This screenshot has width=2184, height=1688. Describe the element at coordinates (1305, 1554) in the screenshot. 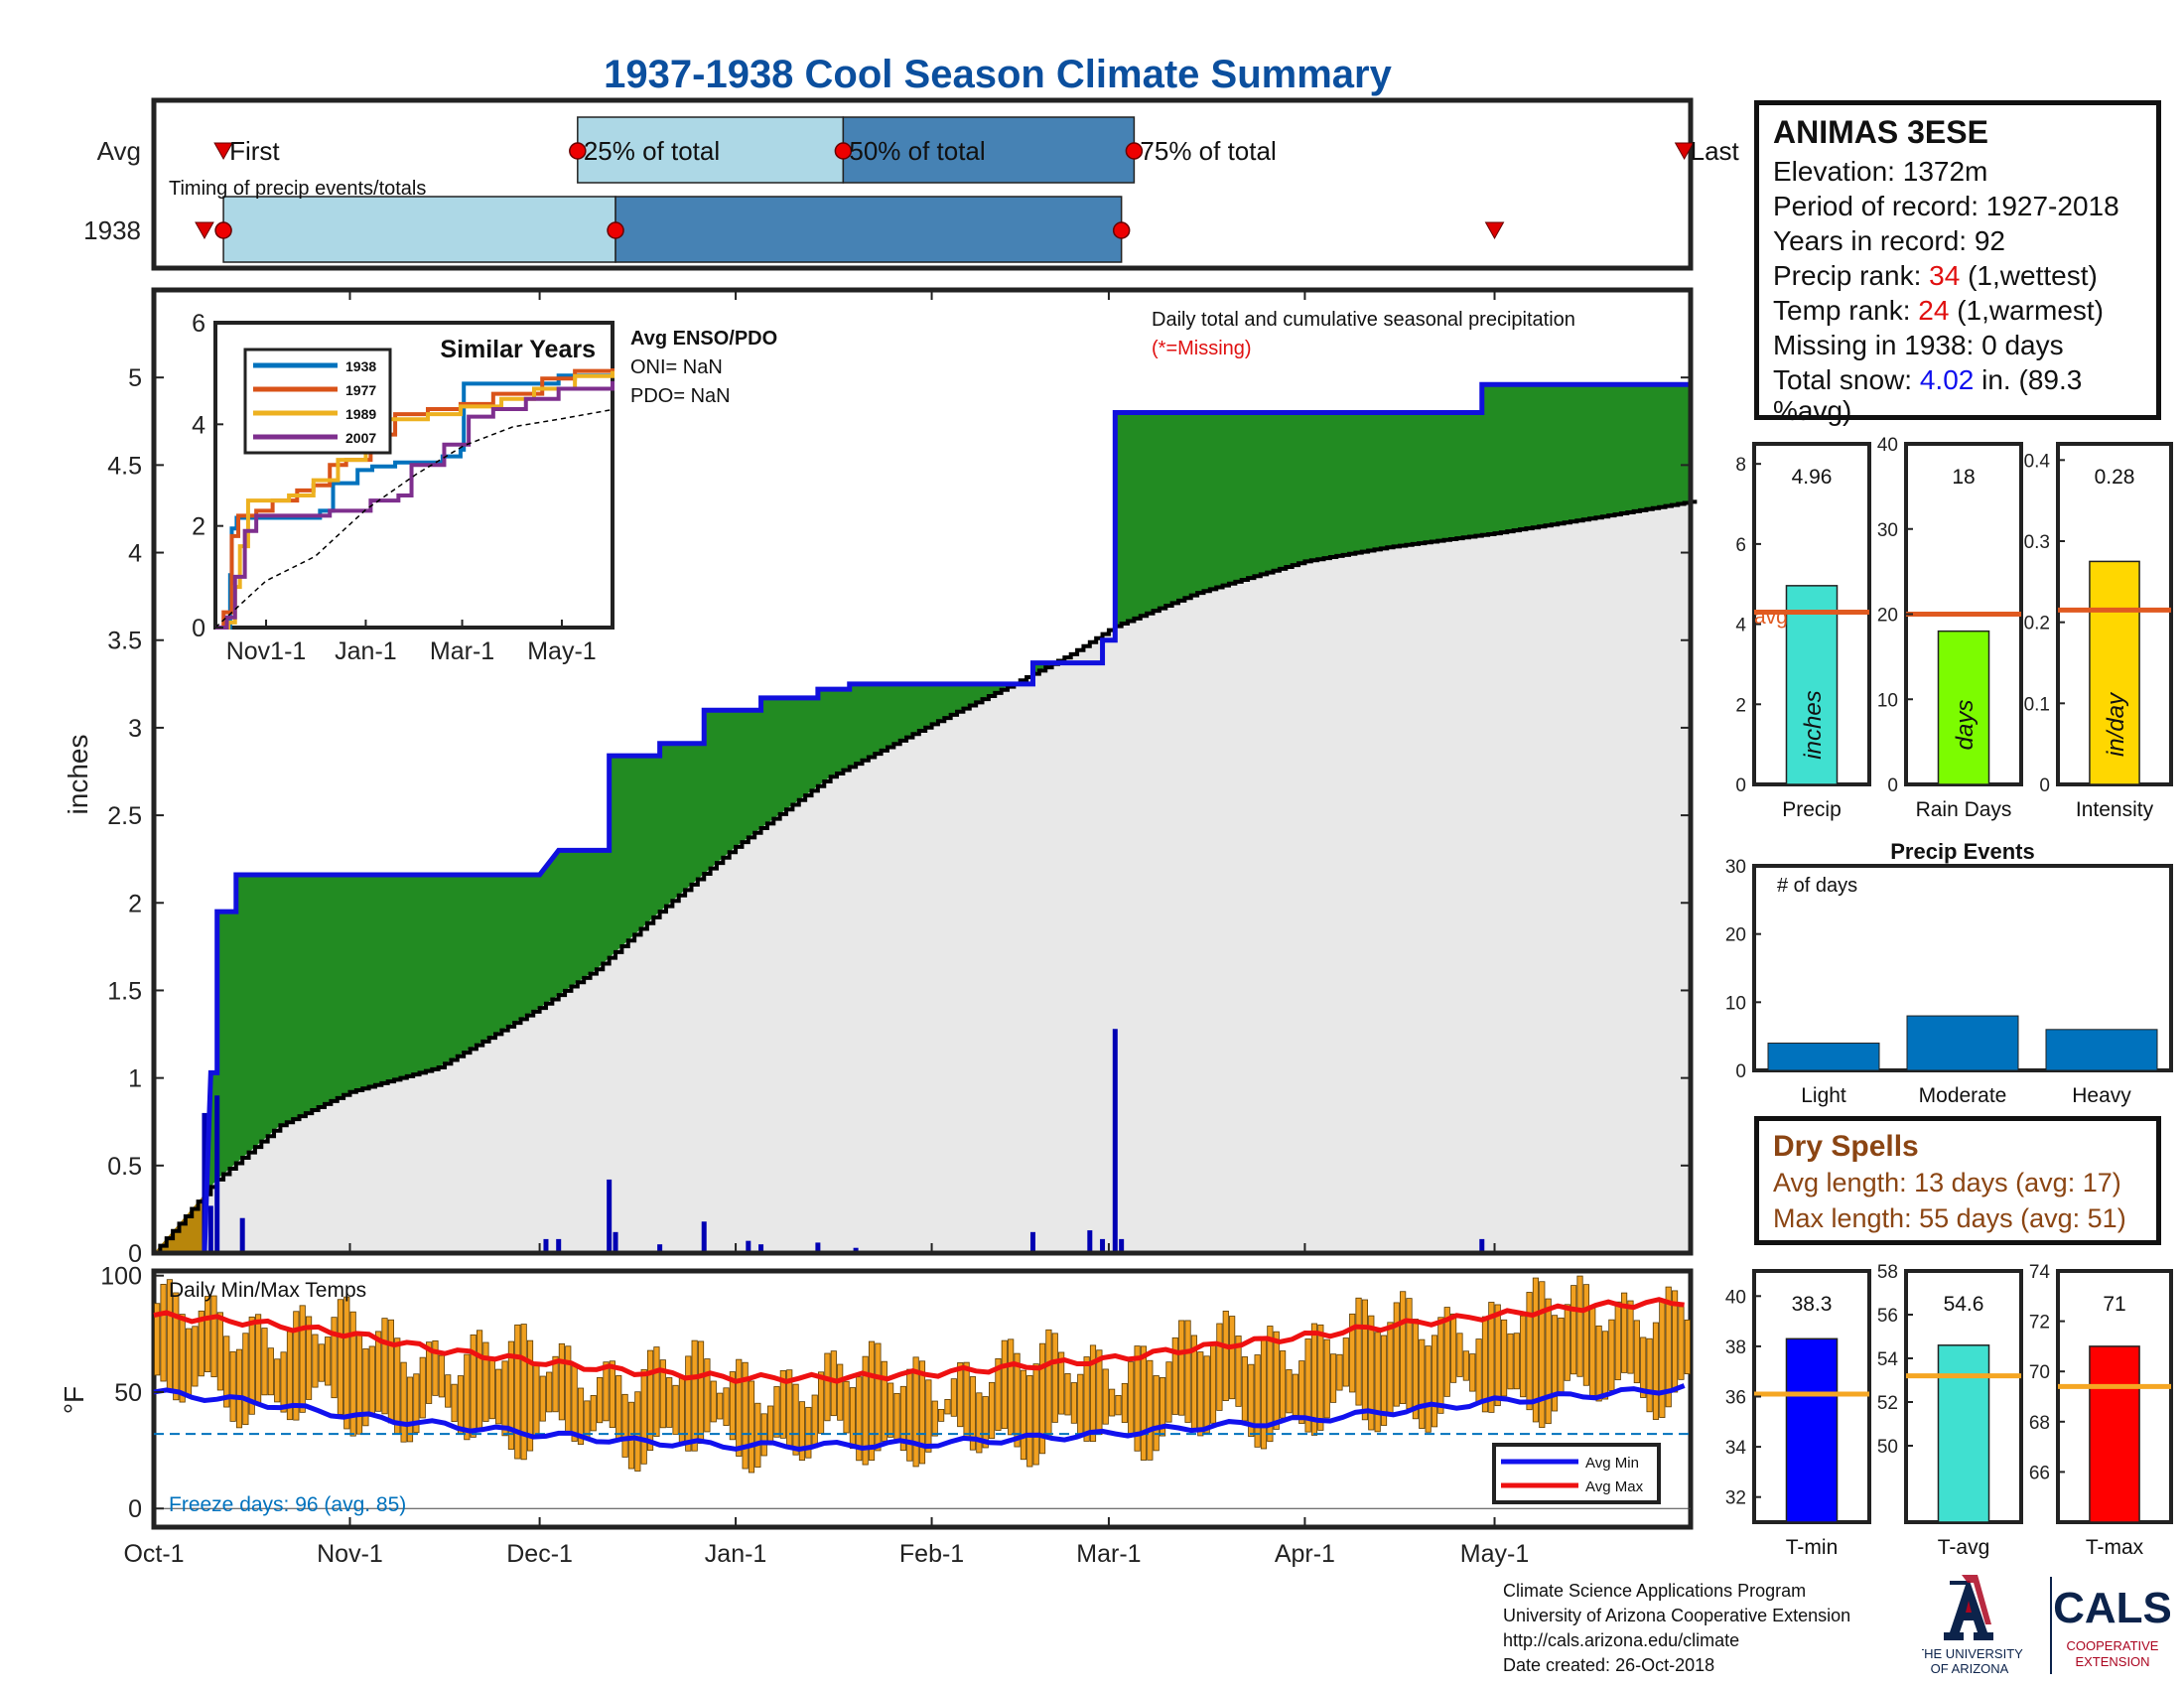

I see `x-tick-label: Apr-1` at that location.